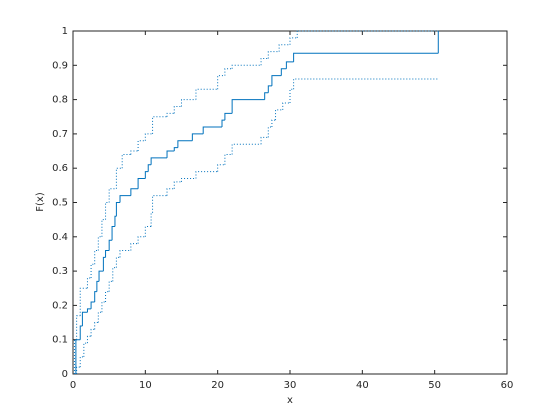 This screenshot has height=420, width=560. I want to click on x-tick-label: 50, so click(434, 385).